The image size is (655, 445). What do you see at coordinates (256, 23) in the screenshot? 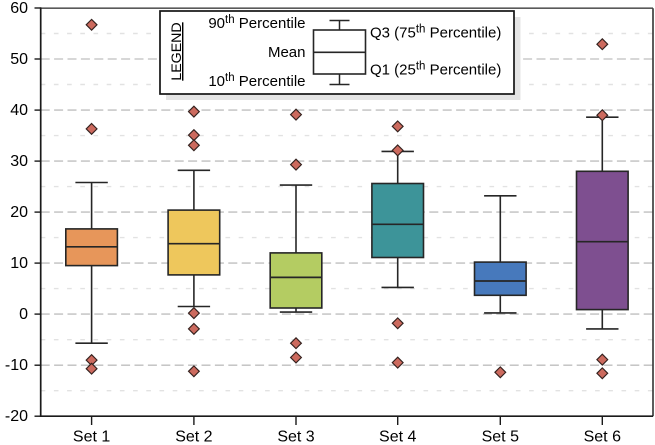
I see `svg-text: 90th Percentile` at bounding box center [256, 23].